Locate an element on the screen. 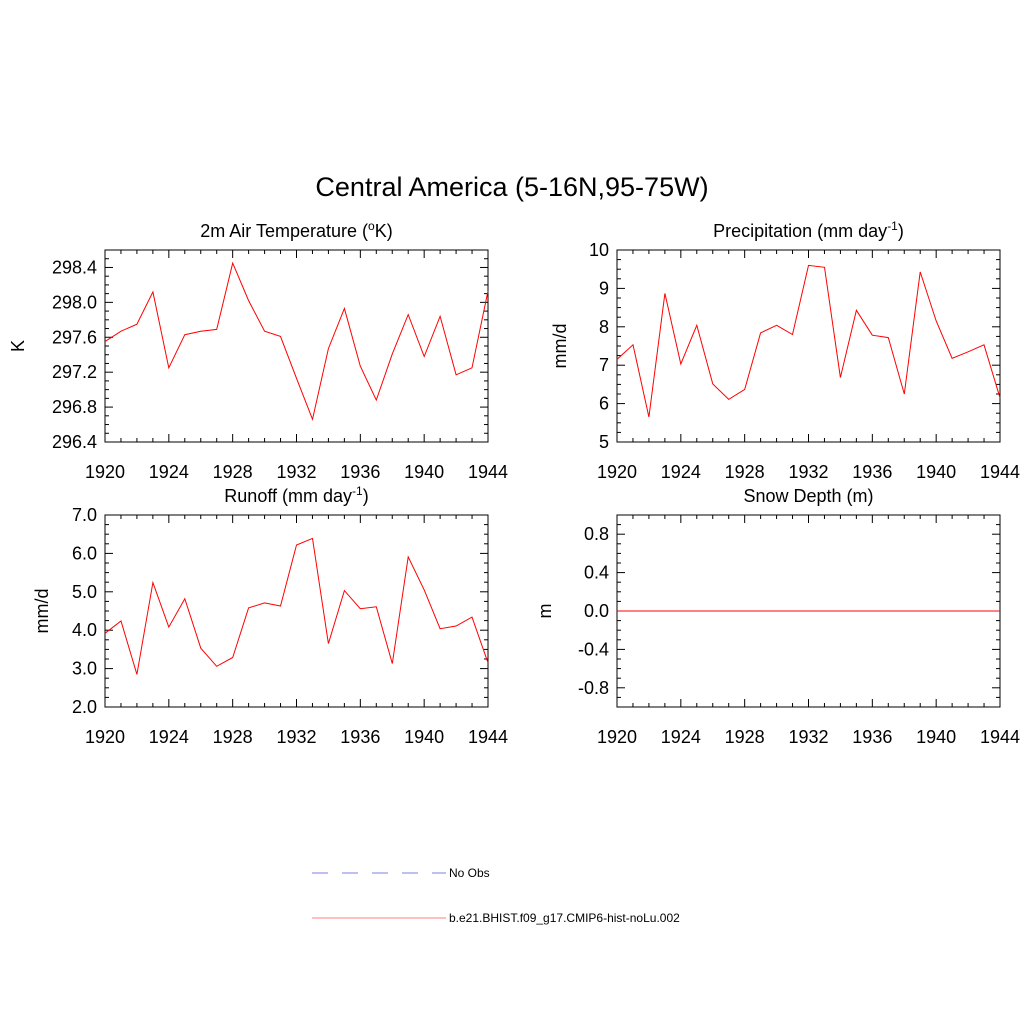  panel-title: Snow Depth (m) is located at coordinates (808, 496).